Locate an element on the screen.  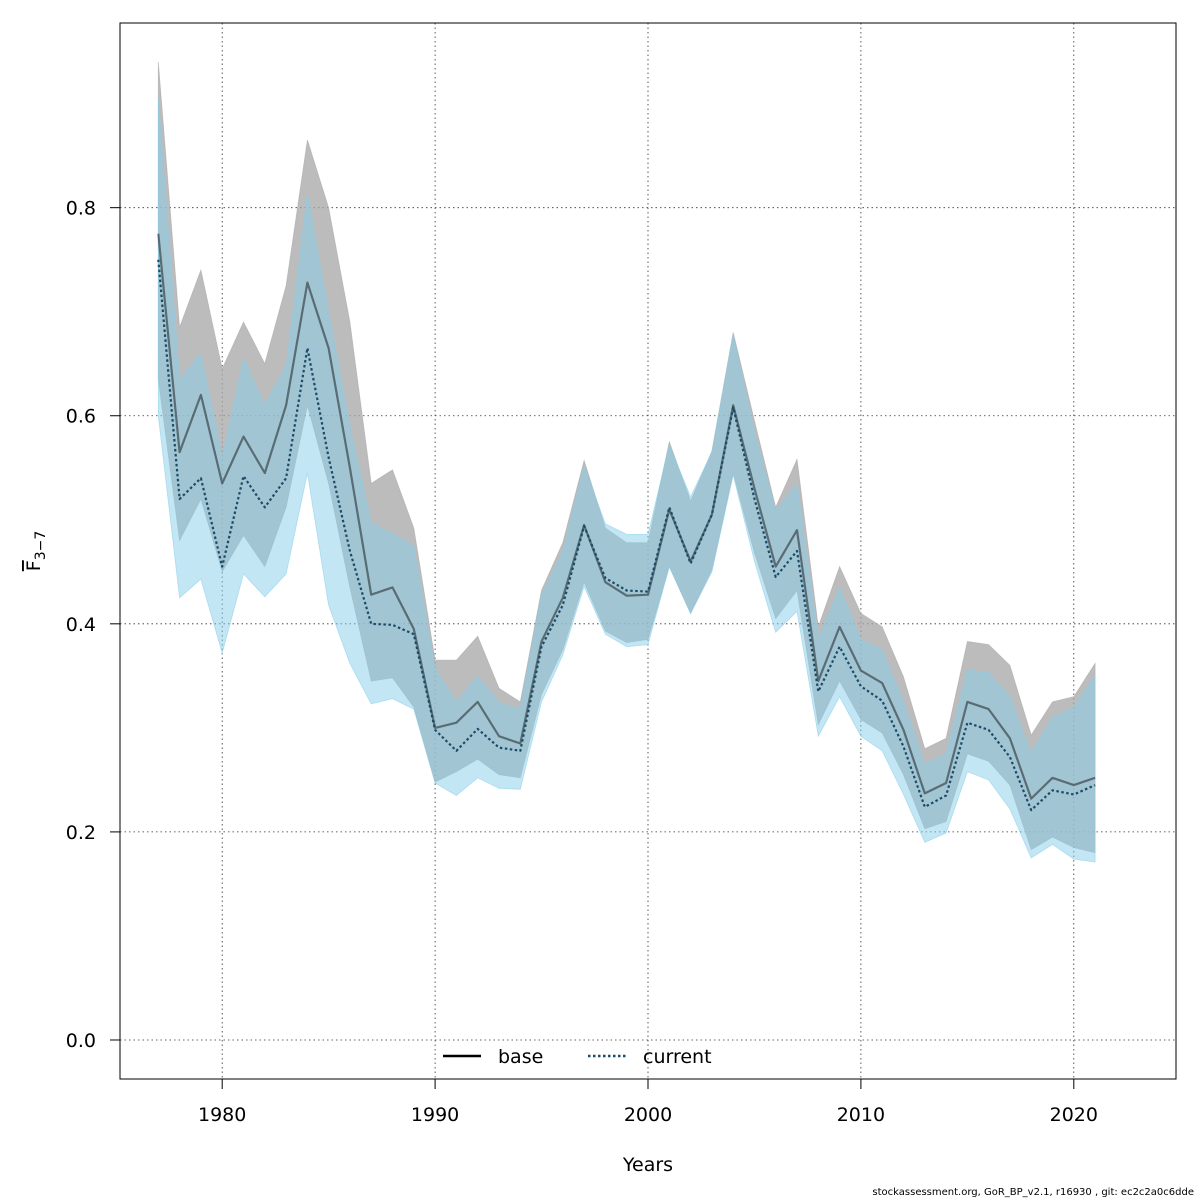
y-axis-title-main: F is located at coordinates (34, 565).